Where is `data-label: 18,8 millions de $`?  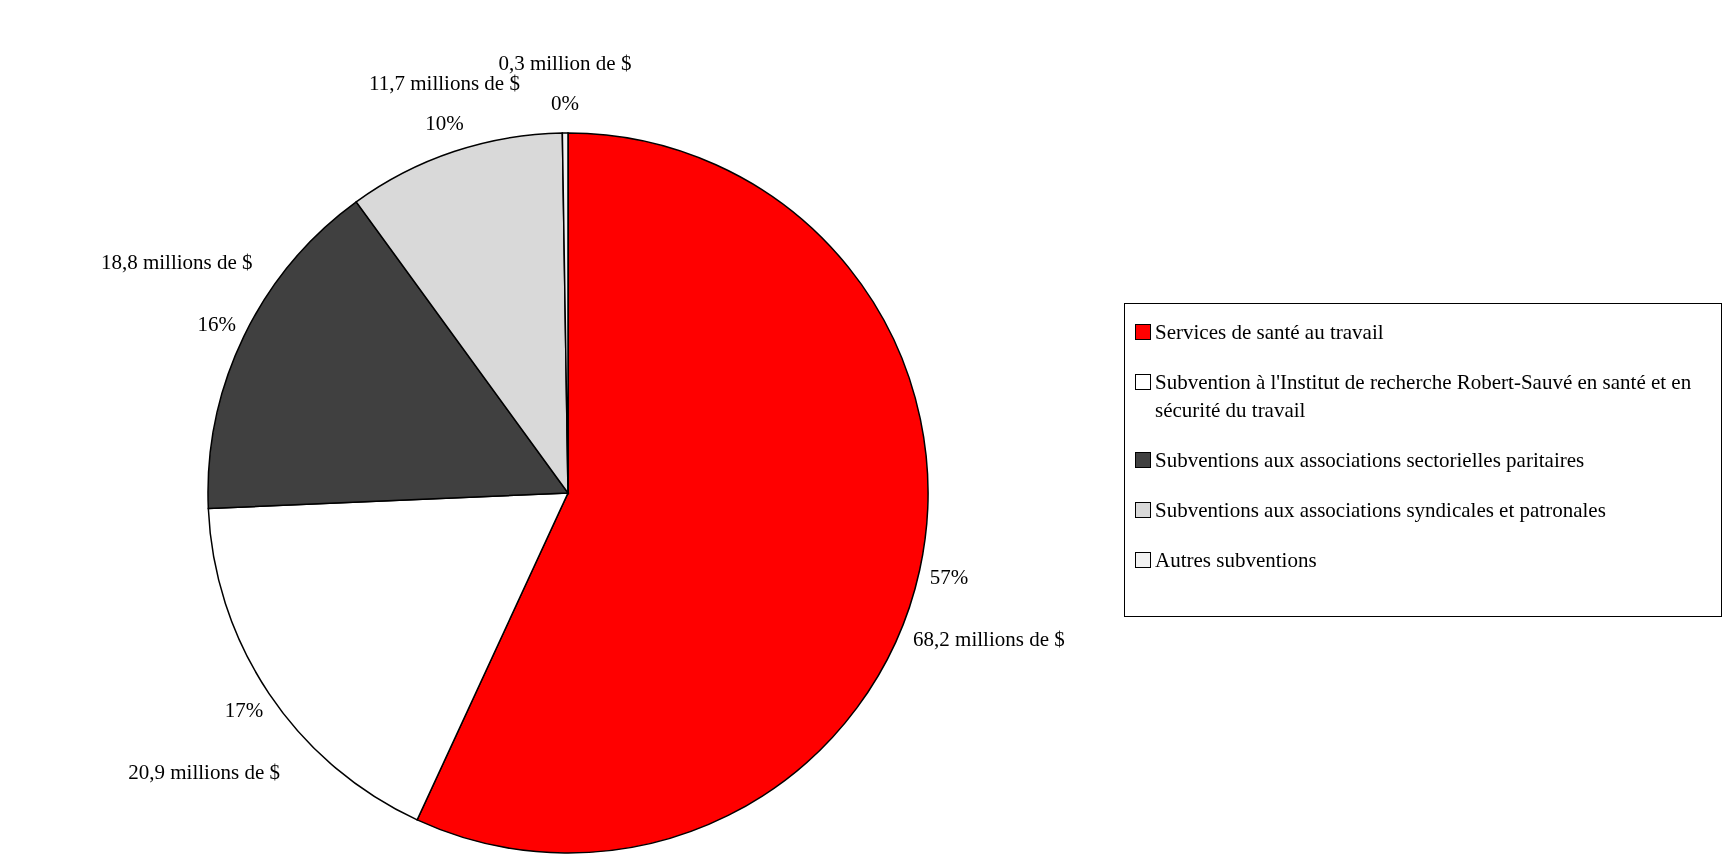 data-label: 18,8 millions de $ is located at coordinates (176, 261).